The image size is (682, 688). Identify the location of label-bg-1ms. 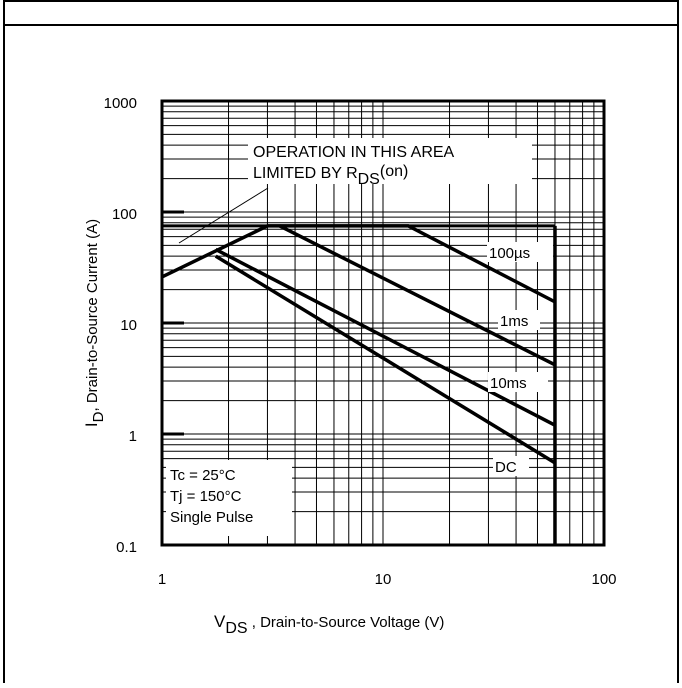
(519, 320).